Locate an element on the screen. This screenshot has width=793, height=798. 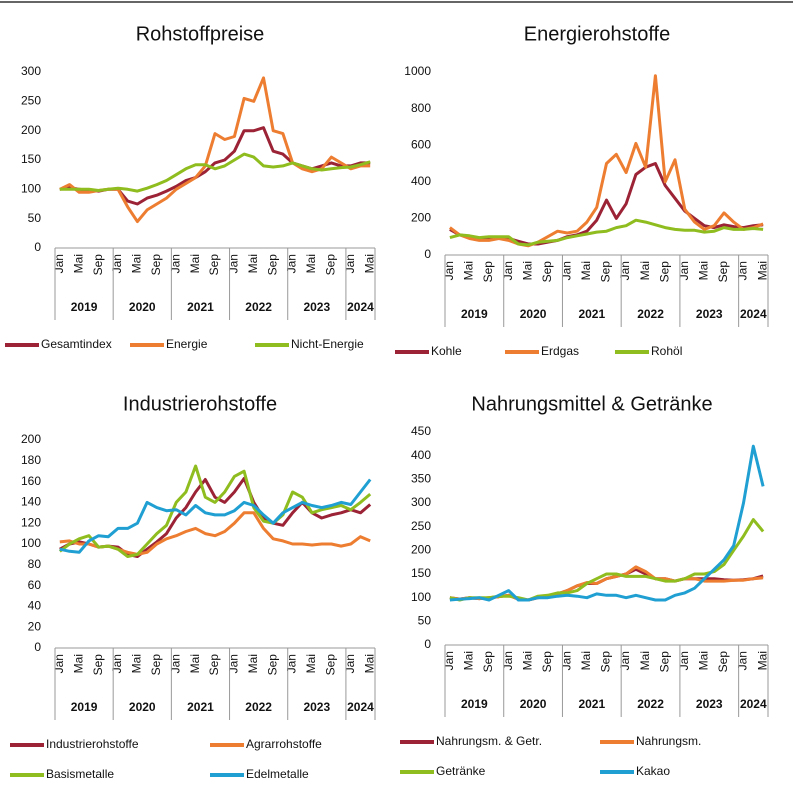
y-tick-label: 50 is located at coordinates (425, 621).